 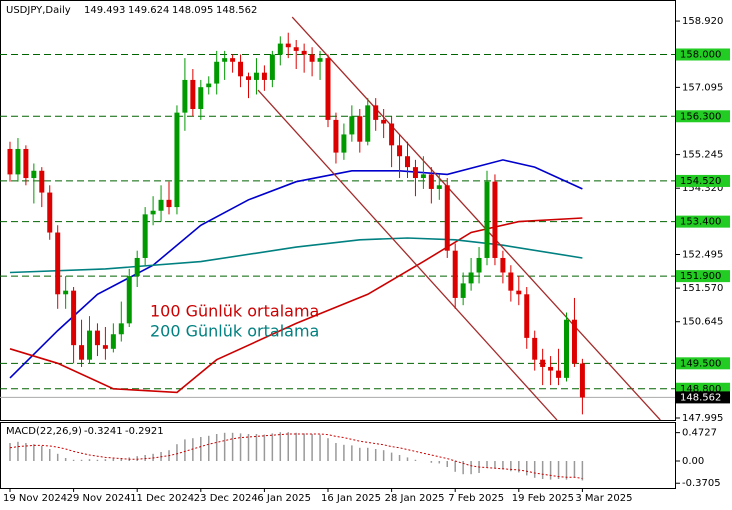 I want to click on macd-y-tick-label: 0.4727, so click(x=699, y=433).